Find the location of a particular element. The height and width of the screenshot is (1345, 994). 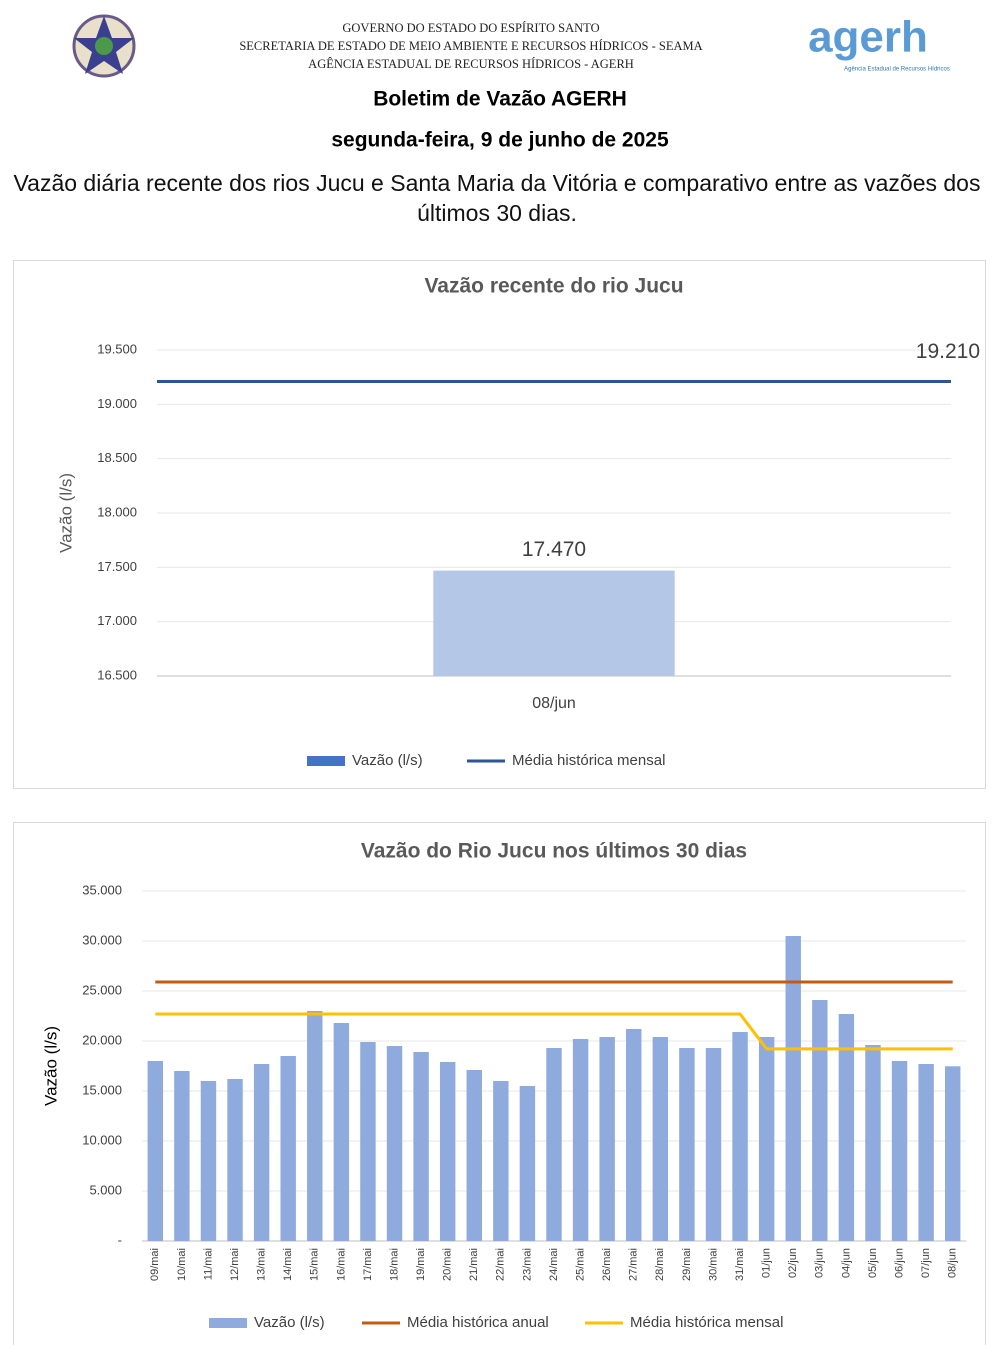

y-tick-label: 10.000 is located at coordinates (102, 1139).